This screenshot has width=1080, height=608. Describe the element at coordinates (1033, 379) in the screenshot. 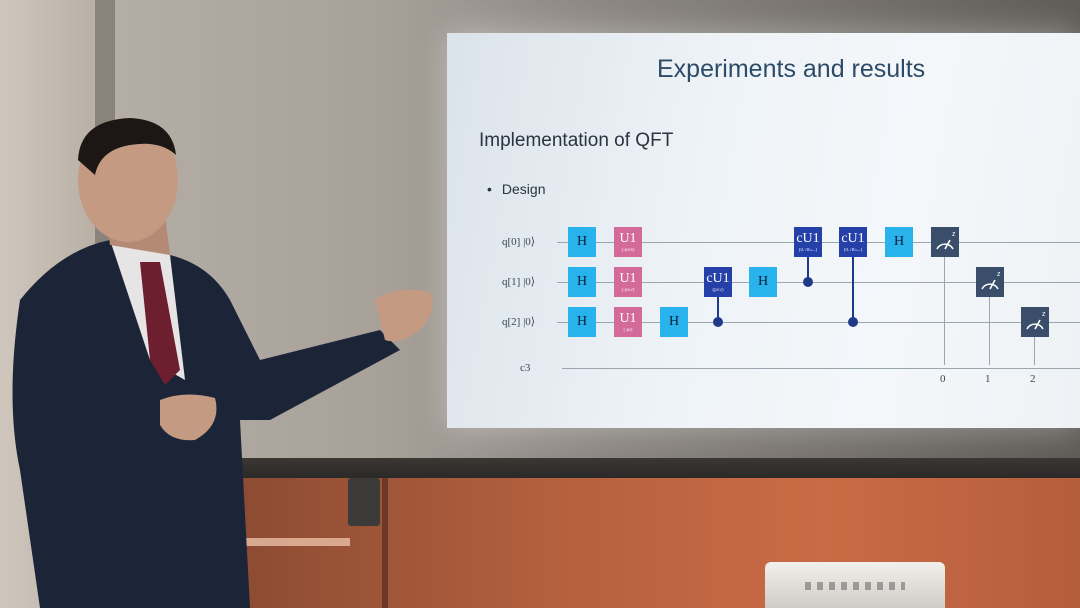

I see `measure-bit-2: 2` at that location.